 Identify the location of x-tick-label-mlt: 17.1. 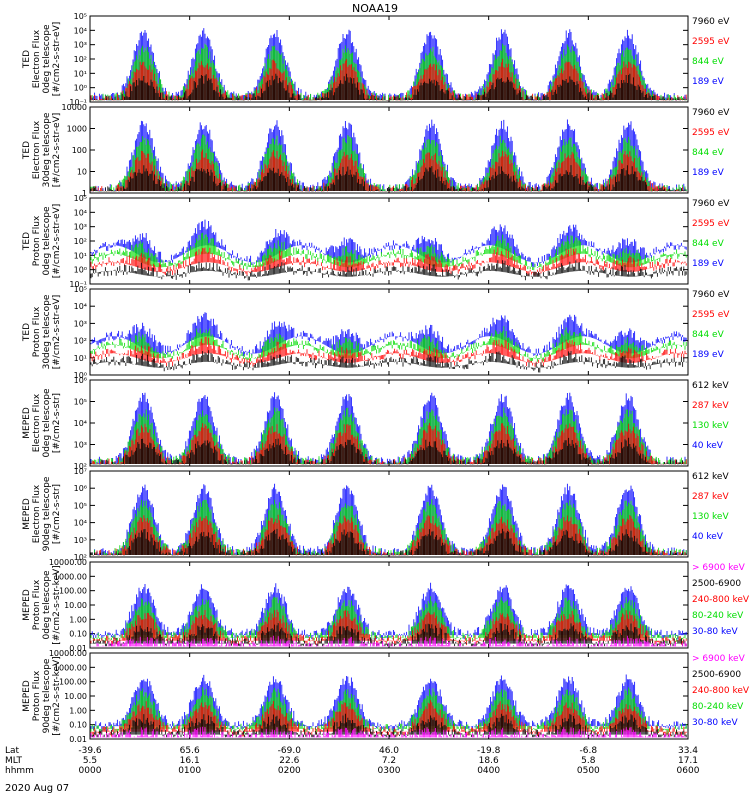
(688, 761).